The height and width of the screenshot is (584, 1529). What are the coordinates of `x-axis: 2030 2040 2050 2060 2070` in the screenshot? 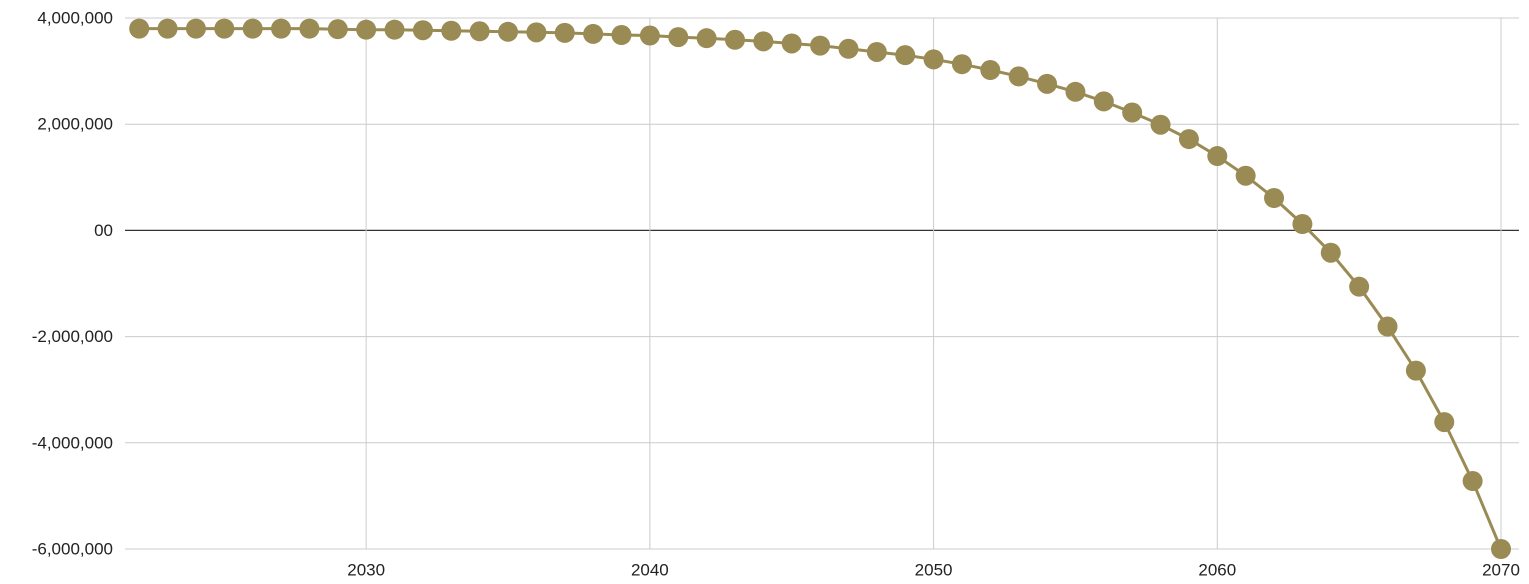 It's located at (933, 570).